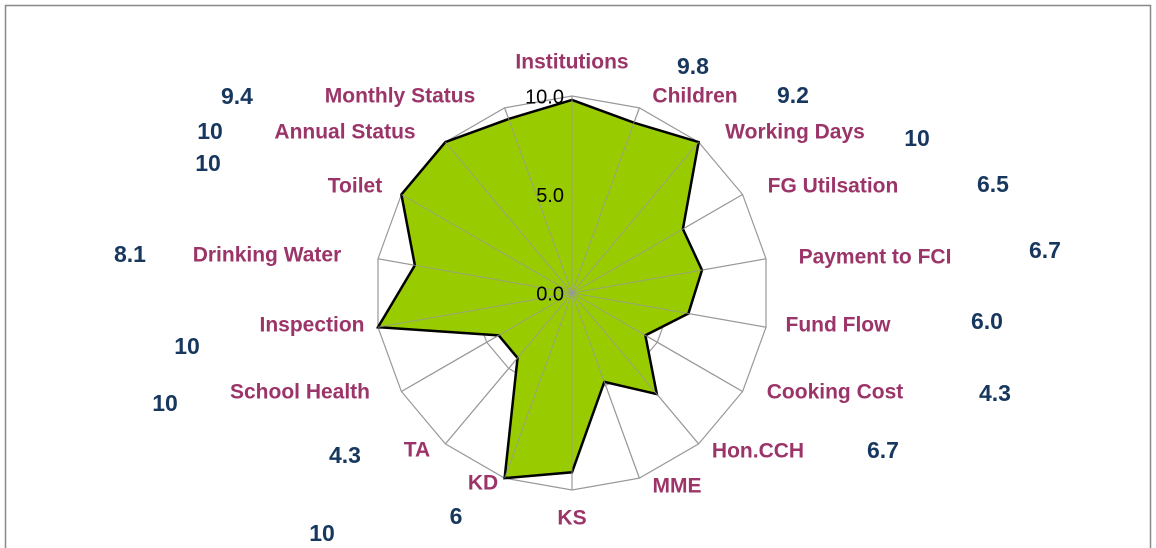 This screenshot has height=548, width=1156. I want to click on category-label: Toilet, so click(355, 186).